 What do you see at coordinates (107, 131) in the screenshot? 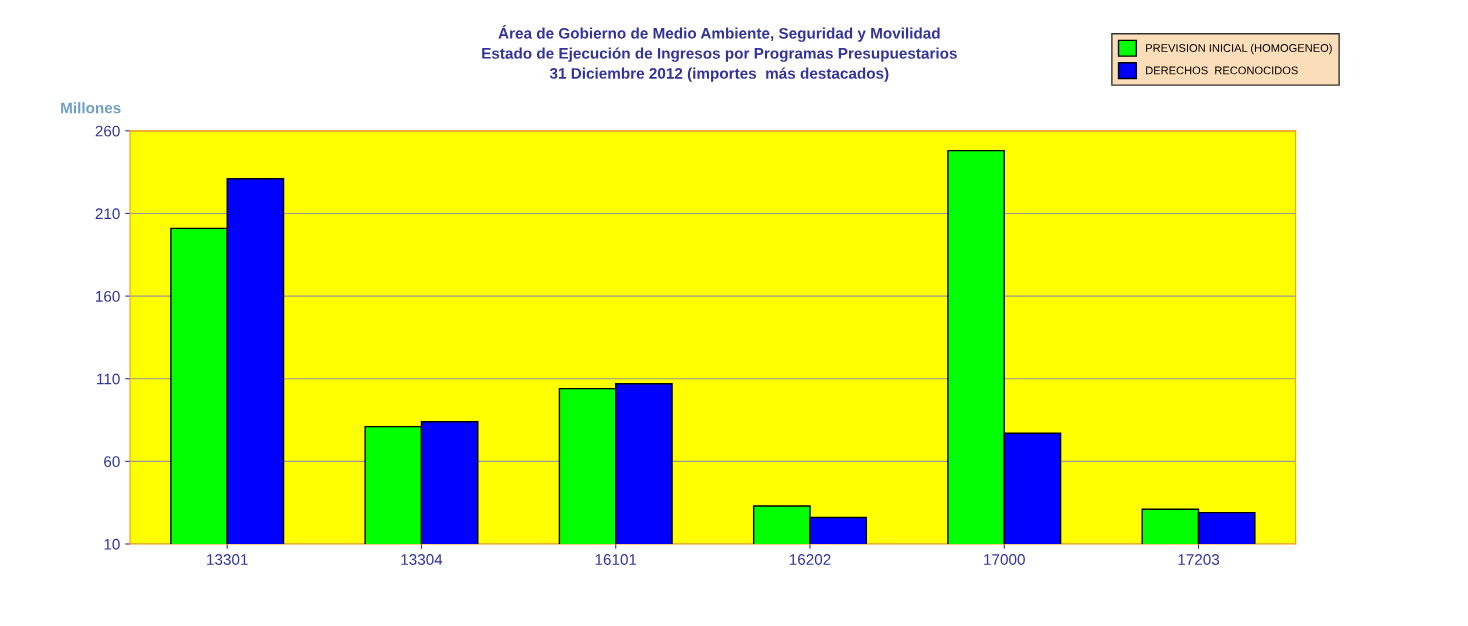
I see `y-tick-label: 260` at bounding box center [107, 131].